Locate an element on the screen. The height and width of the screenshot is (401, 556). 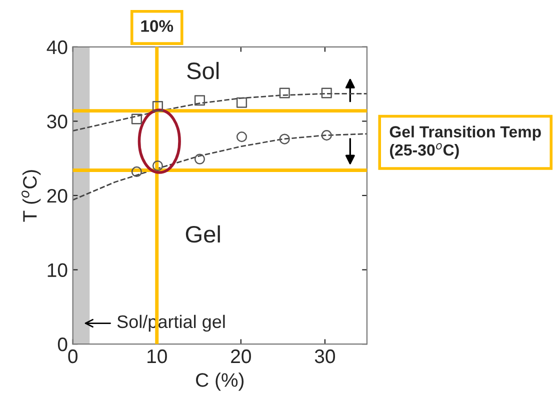
x-tick-label: 0 is located at coordinates (73, 356).